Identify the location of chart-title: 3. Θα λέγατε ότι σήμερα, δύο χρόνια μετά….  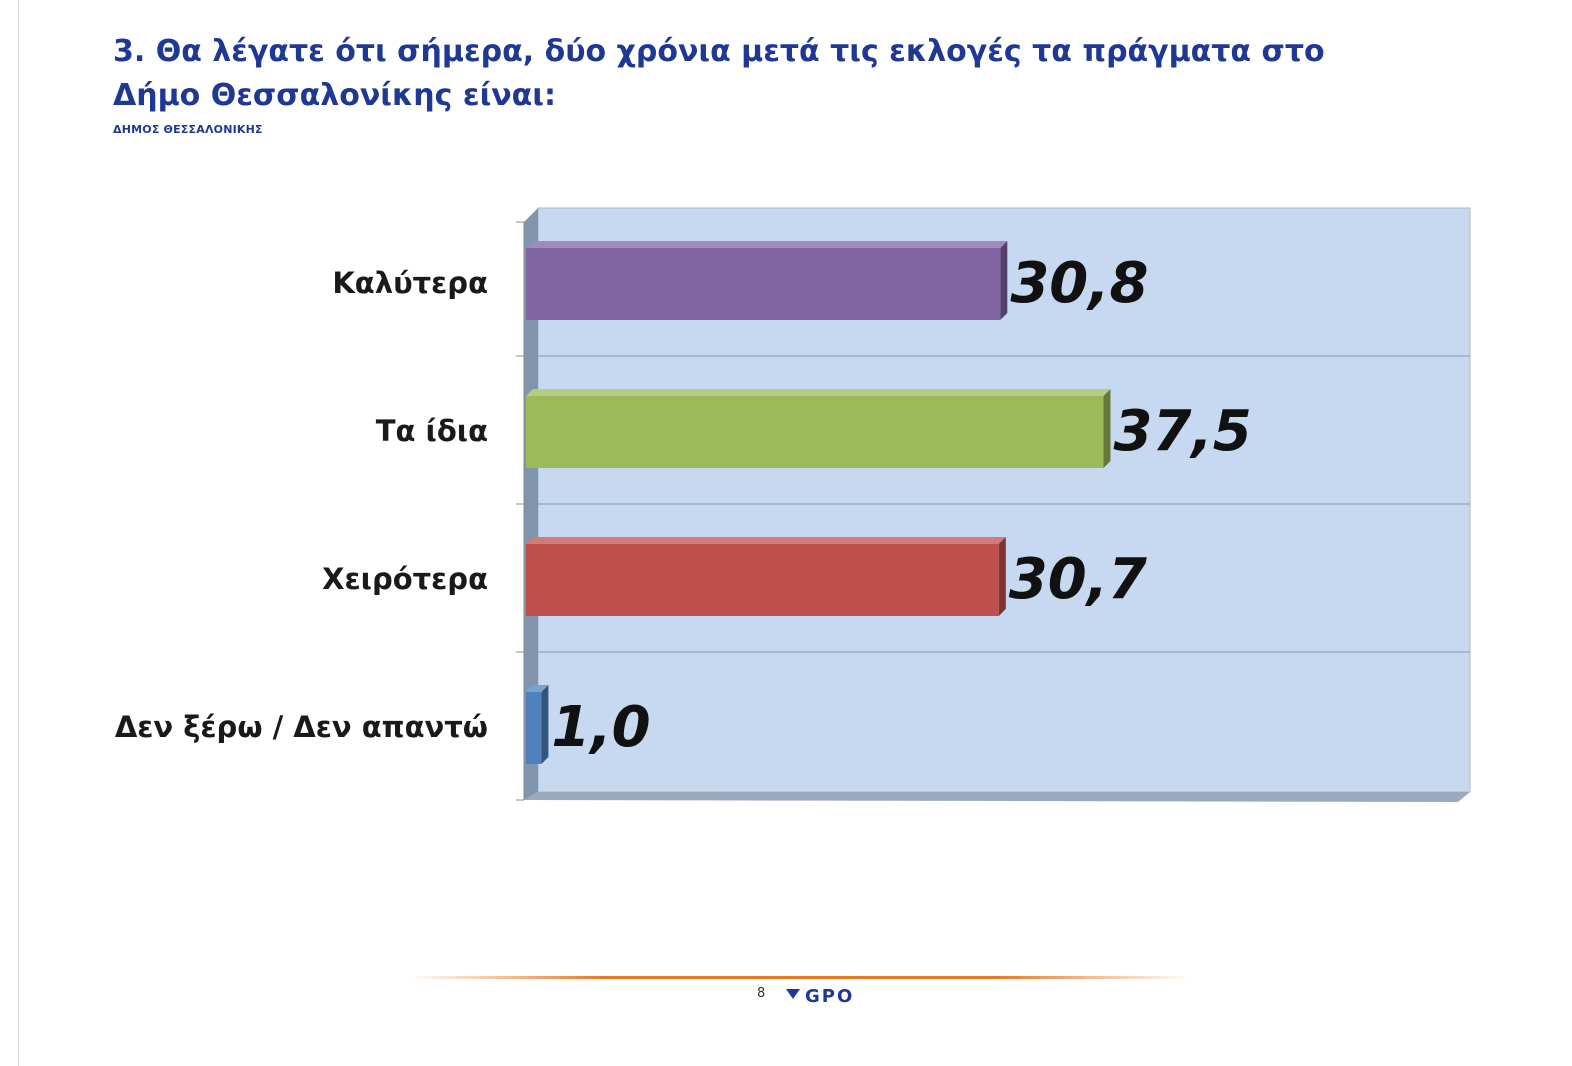
(719, 73).